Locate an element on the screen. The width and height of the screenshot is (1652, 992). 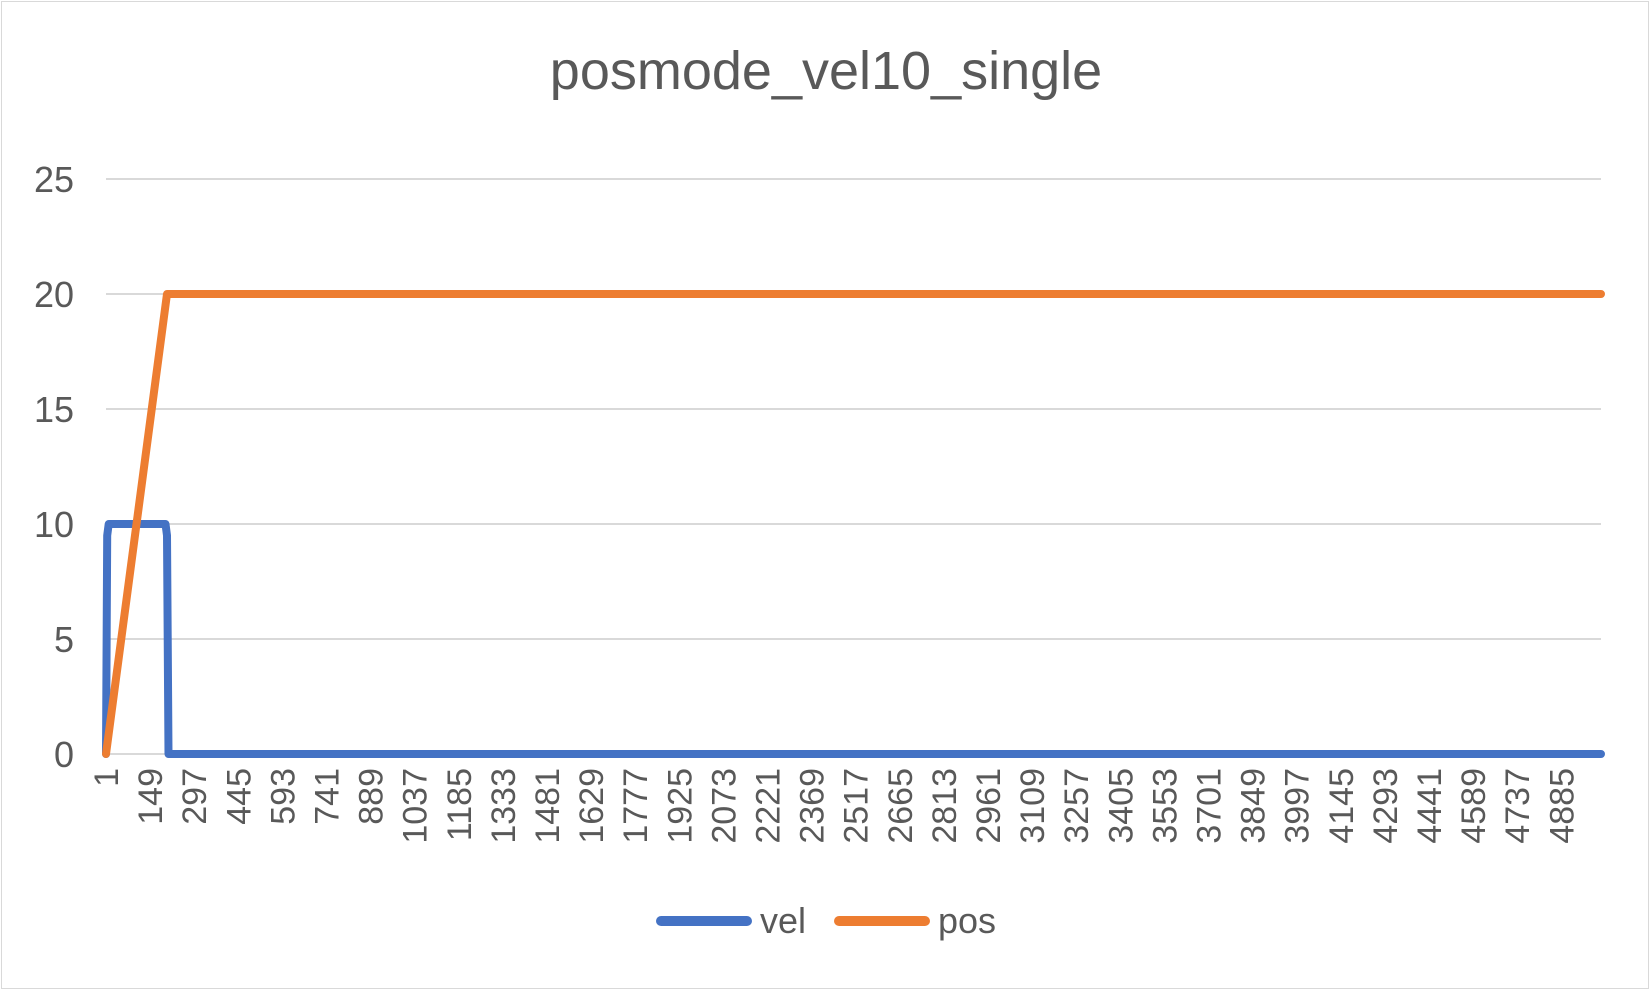
x-tick-label-4885: 4885 is located at coordinates (1562, 806).